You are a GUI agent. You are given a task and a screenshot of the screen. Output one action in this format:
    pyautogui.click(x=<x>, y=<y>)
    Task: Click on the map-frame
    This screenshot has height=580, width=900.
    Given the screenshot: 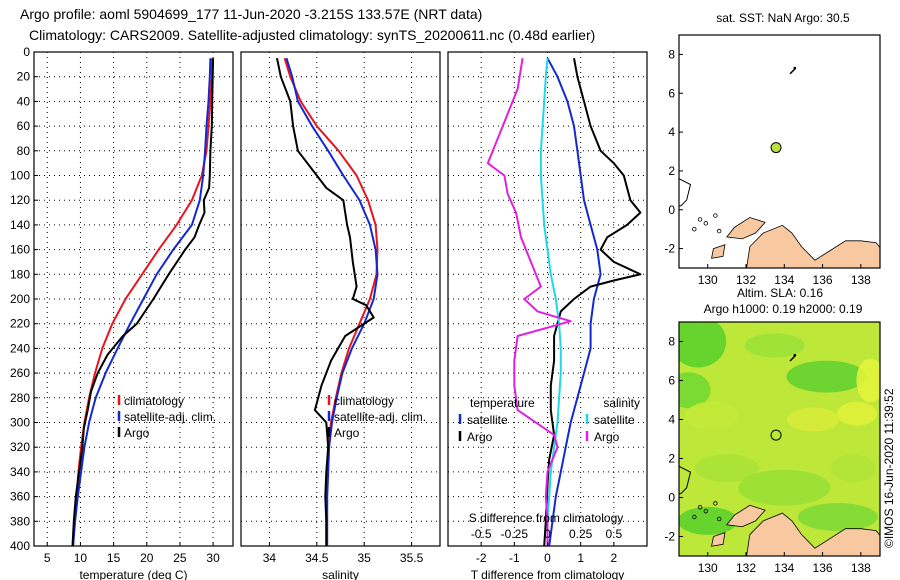 What is the action you would take?
    pyautogui.click(x=779, y=439)
    